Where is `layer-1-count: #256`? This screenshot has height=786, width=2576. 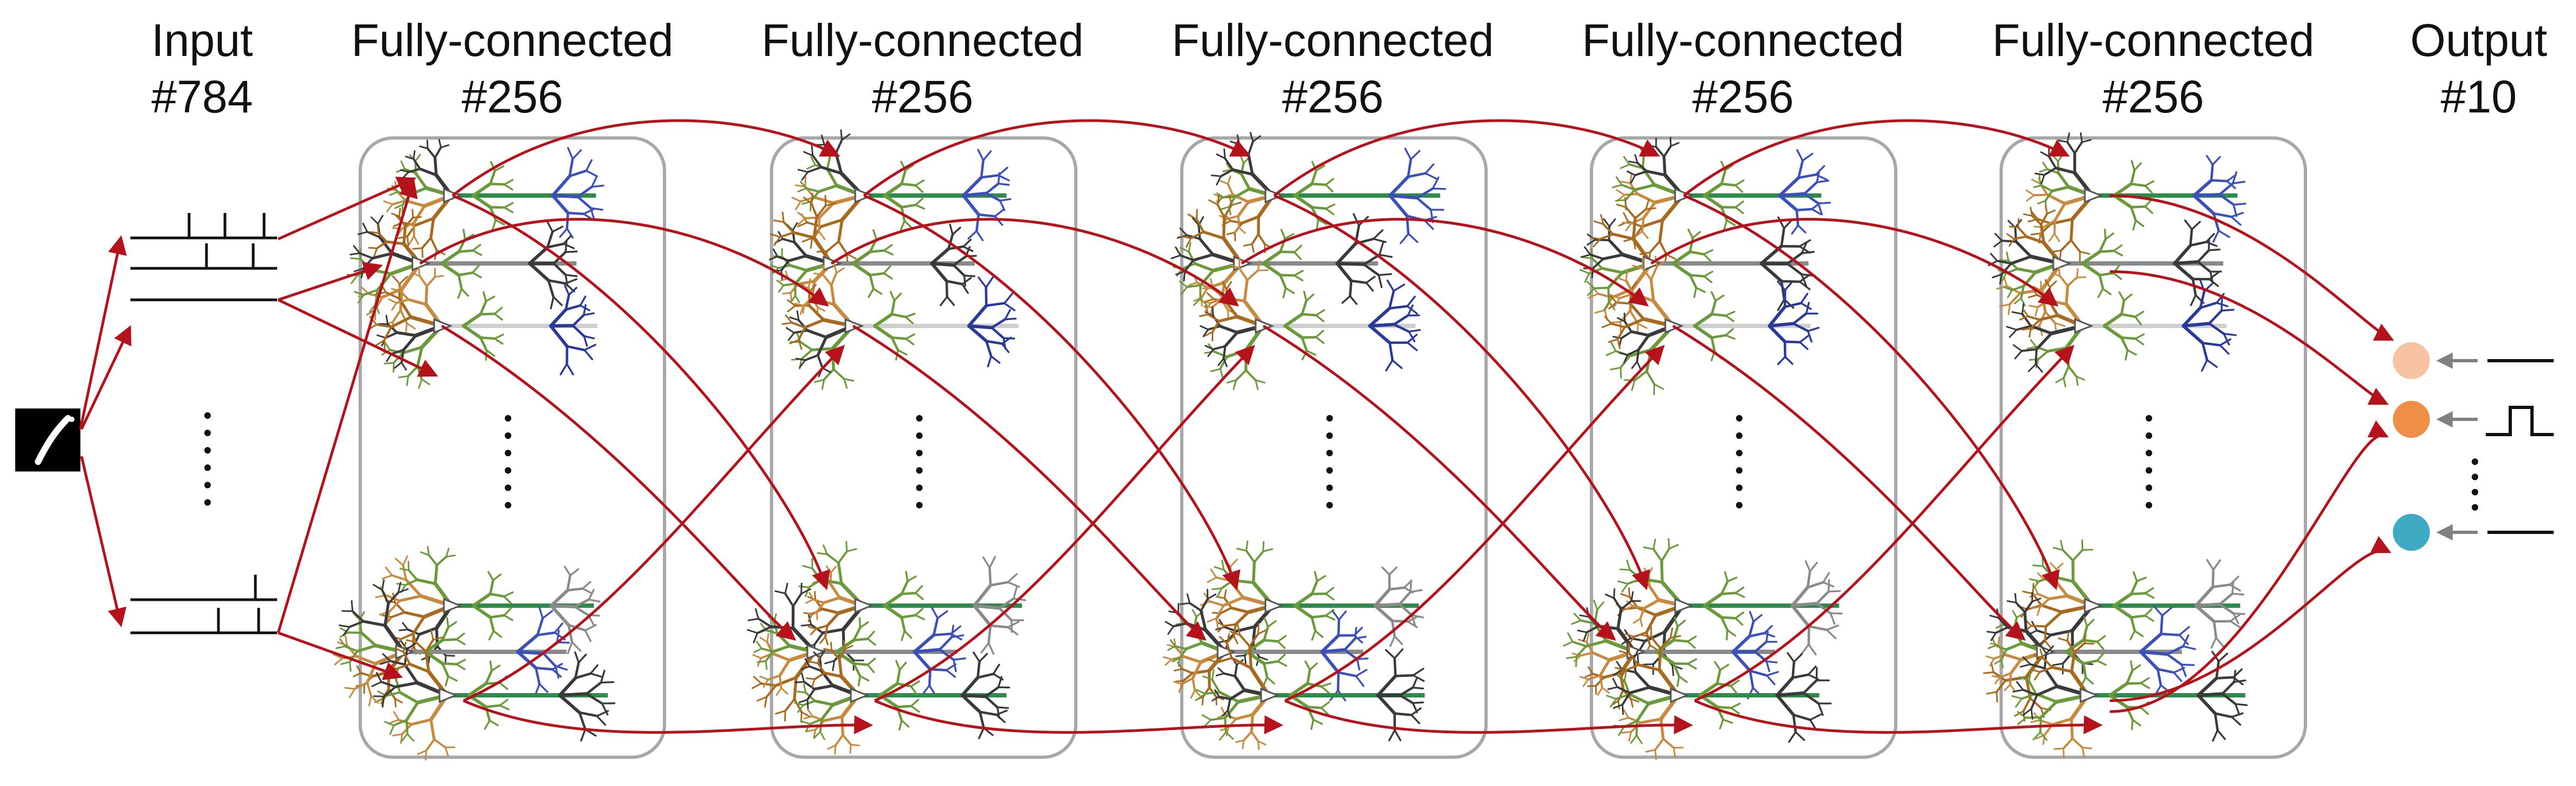 layer-1-count: #256 is located at coordinates (512, 97).